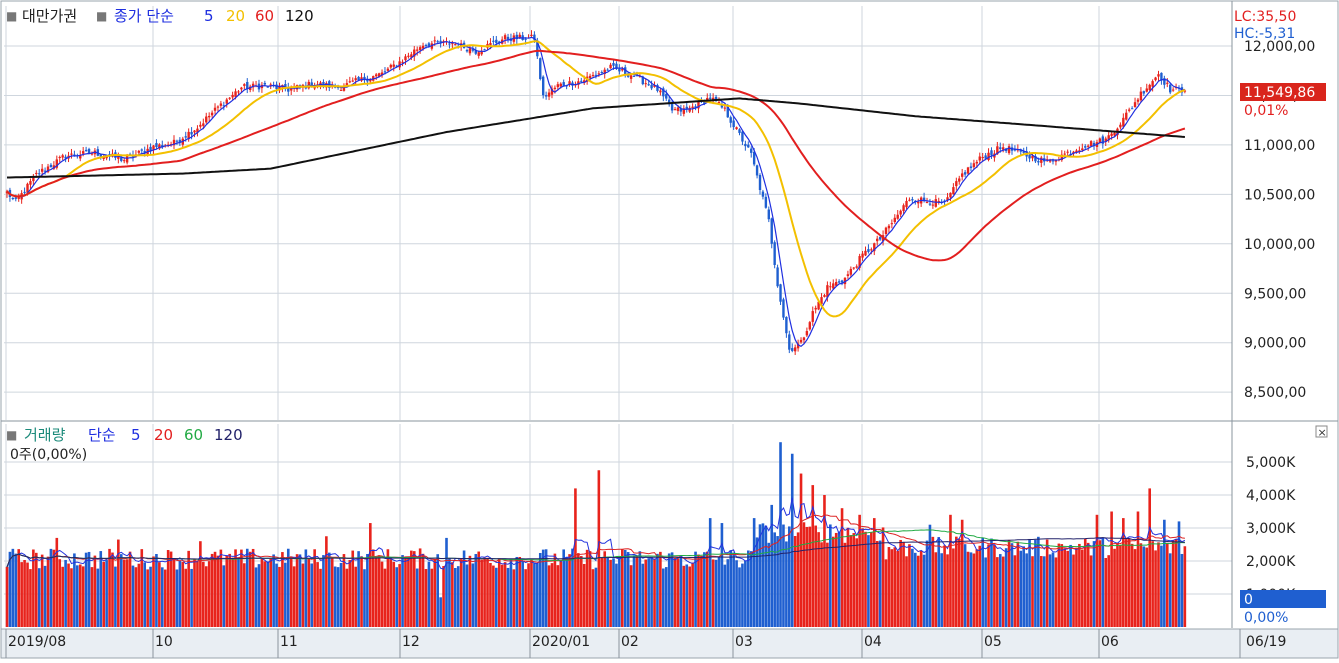 The image size is (1339, 663). I want to click on vol-ma120-legend: 120, so click(228, 435).